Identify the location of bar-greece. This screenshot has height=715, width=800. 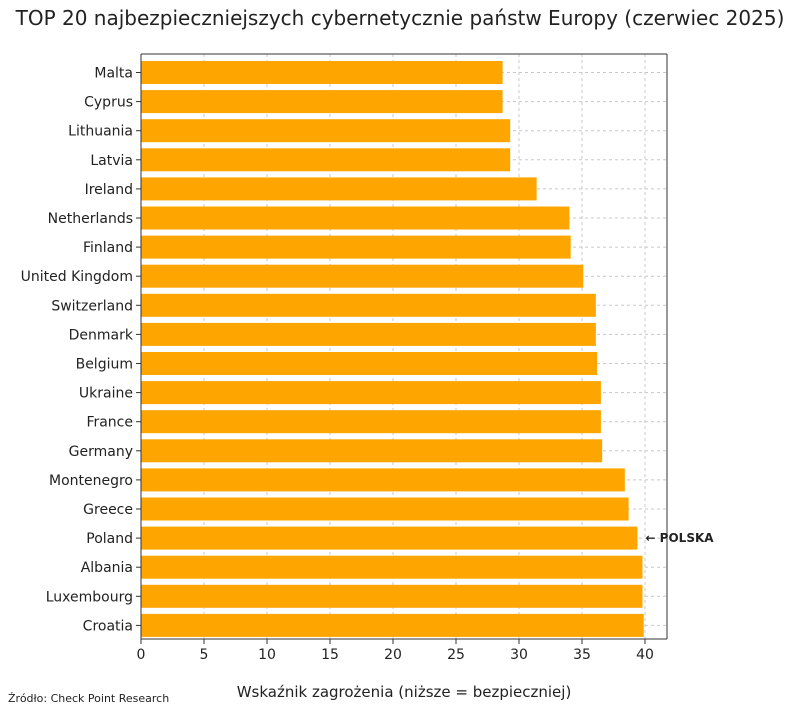
(385, 509).